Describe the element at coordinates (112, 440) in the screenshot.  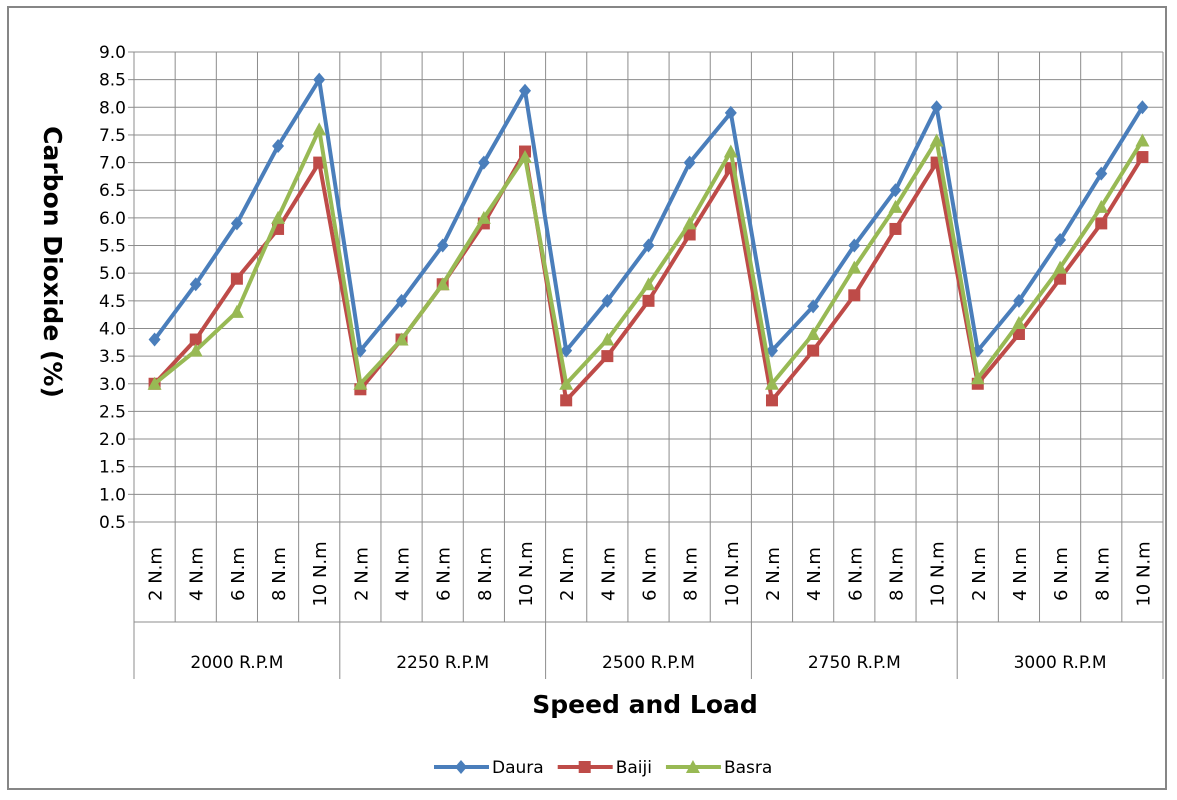
I see `y-tick-label: 2.0` at that location.